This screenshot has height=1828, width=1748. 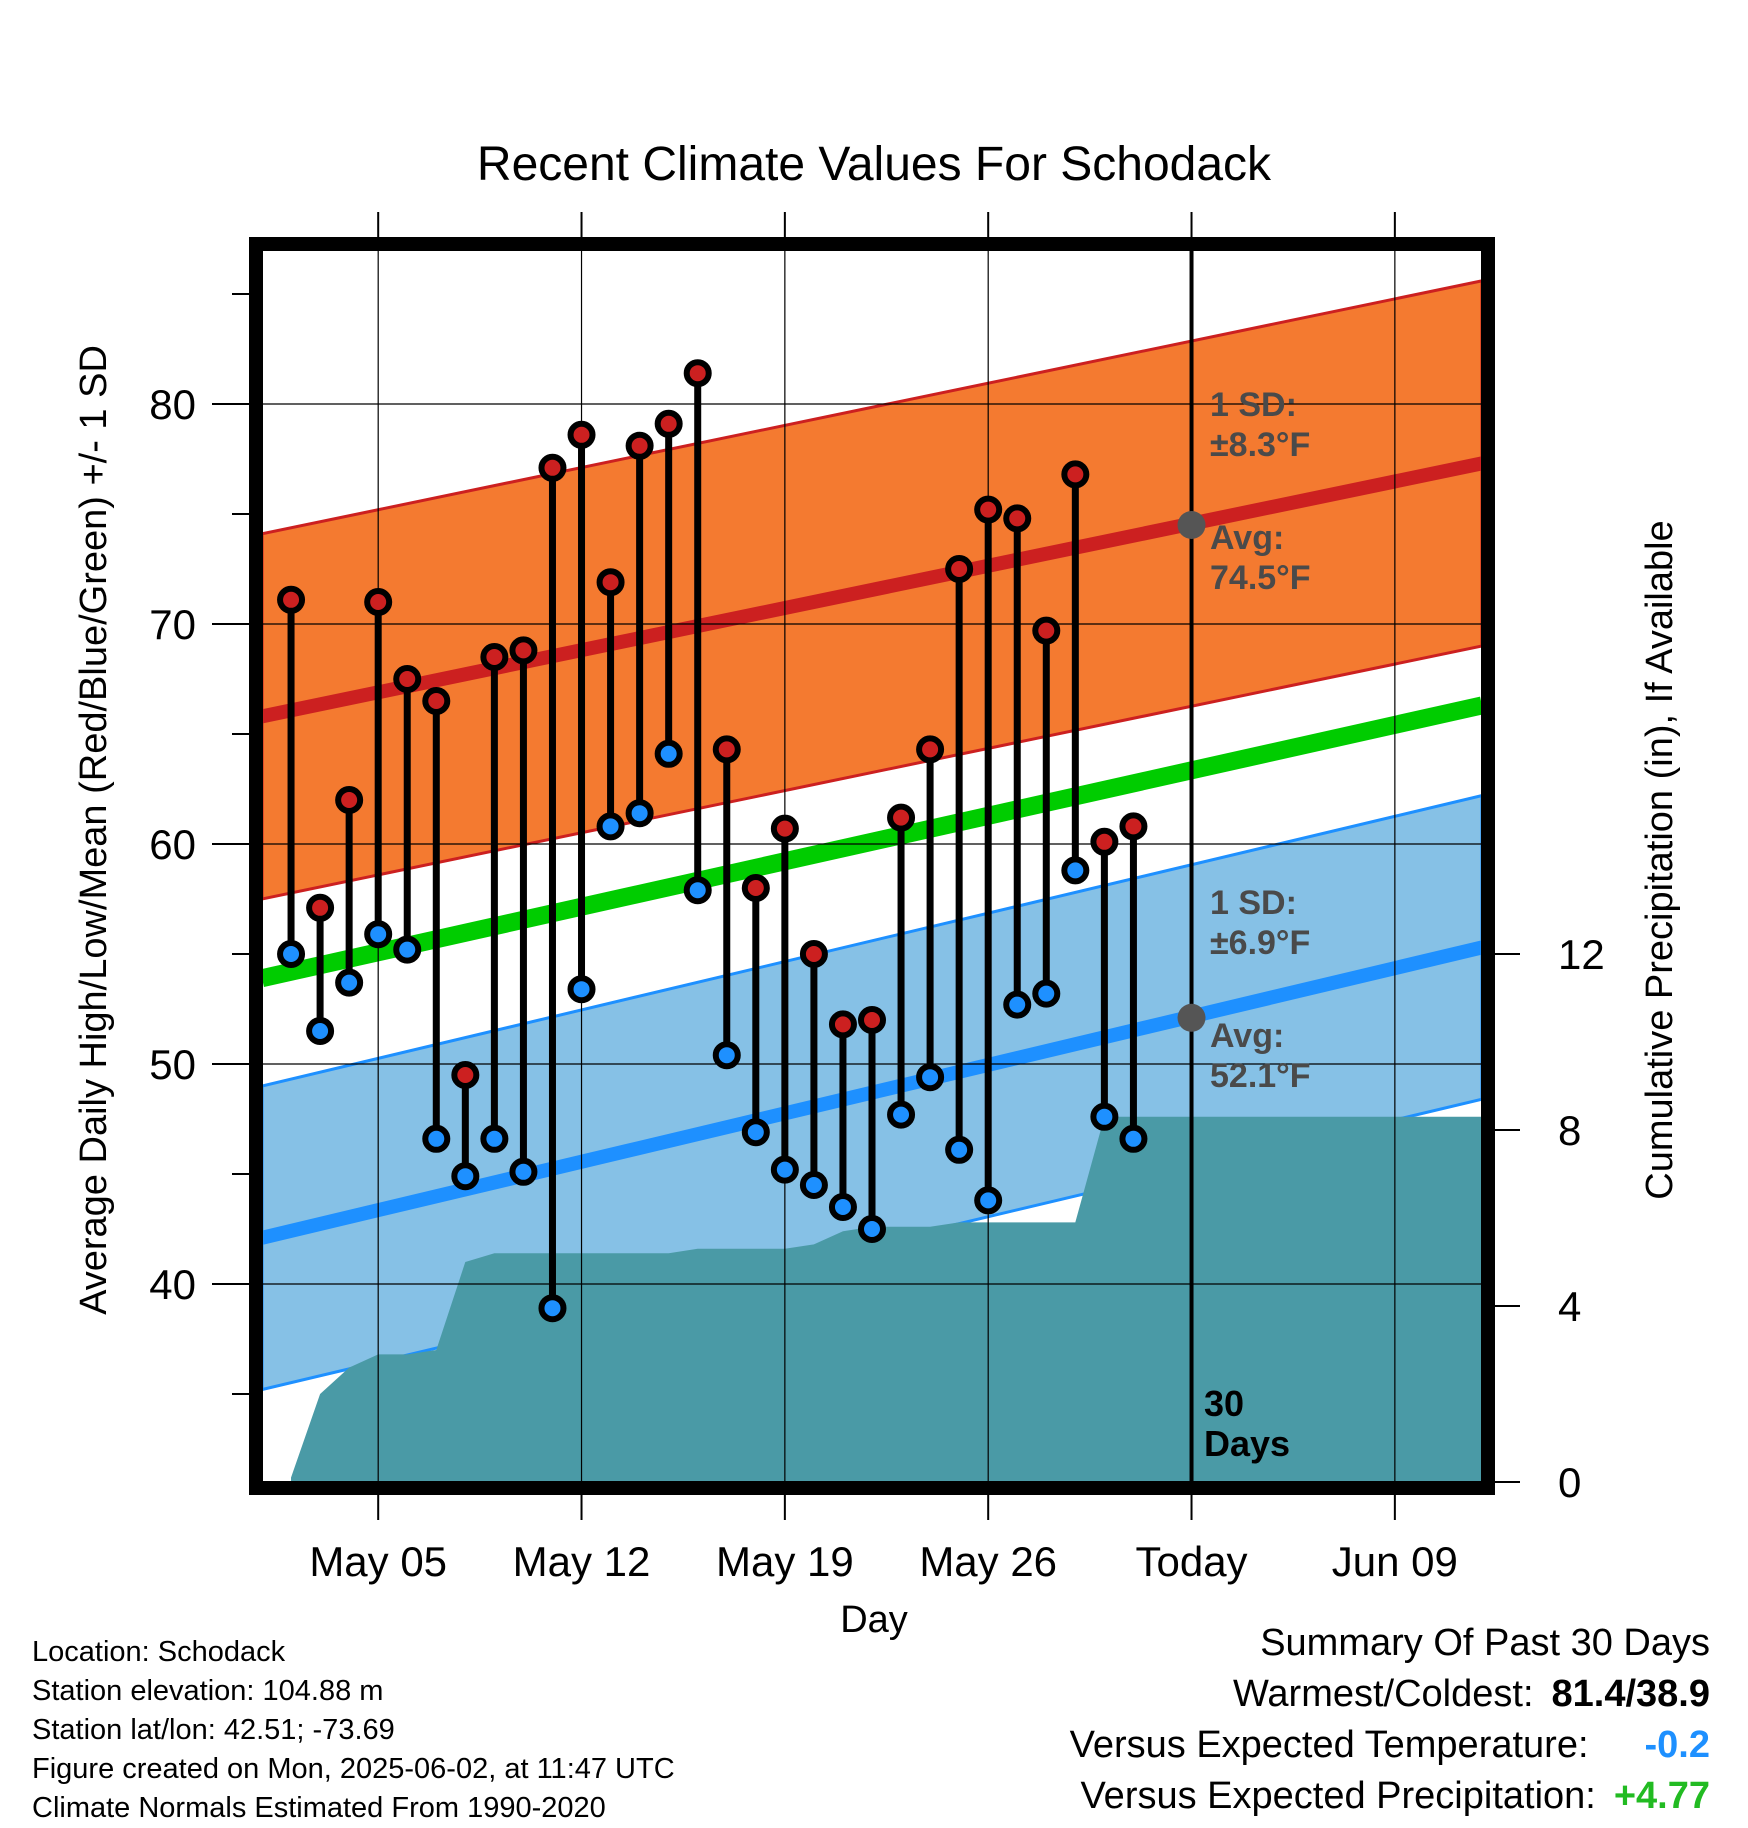 What do you see at coordinates (1247, 1443) in the screenshot?
I see `today-days-label-line: Days` at bounding box center [1247, 1443].